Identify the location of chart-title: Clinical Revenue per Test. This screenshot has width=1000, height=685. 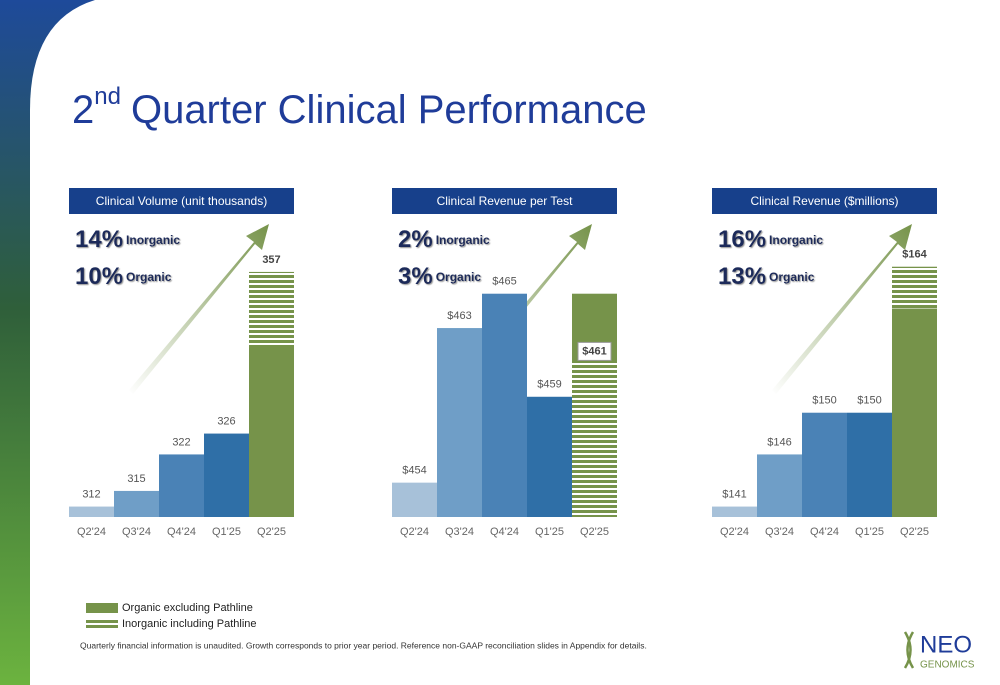
(505, 201).